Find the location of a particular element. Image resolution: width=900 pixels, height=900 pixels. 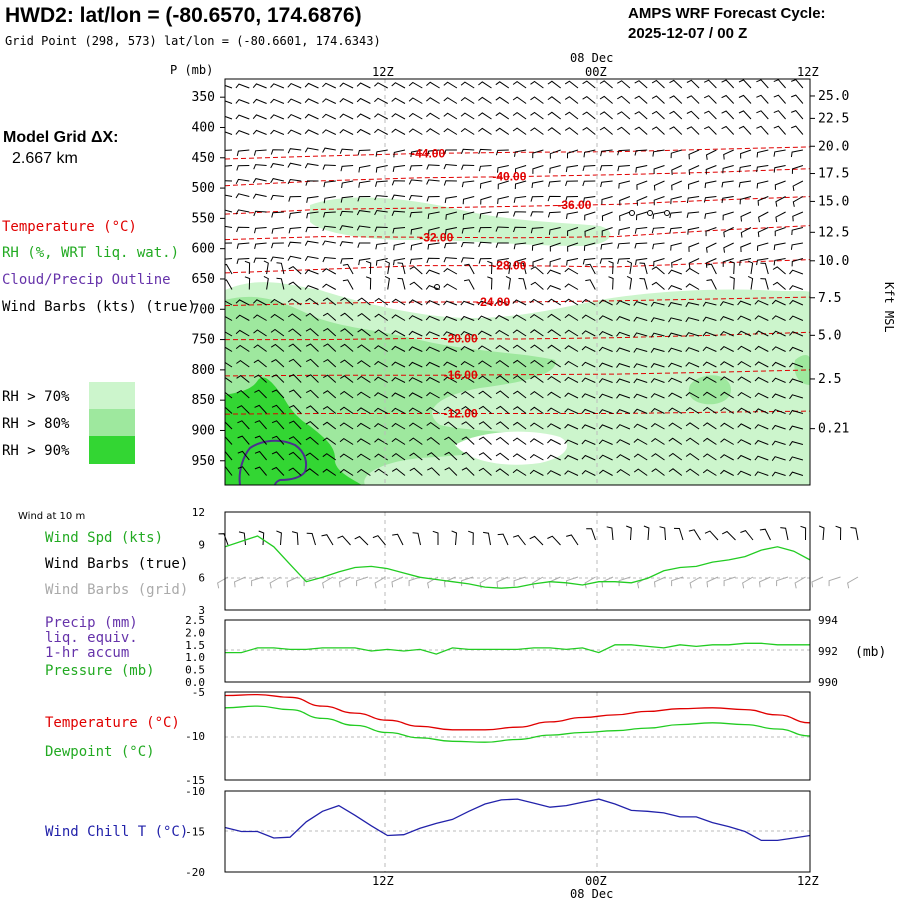

wind-speed-line is located at coordinates (517, 562).